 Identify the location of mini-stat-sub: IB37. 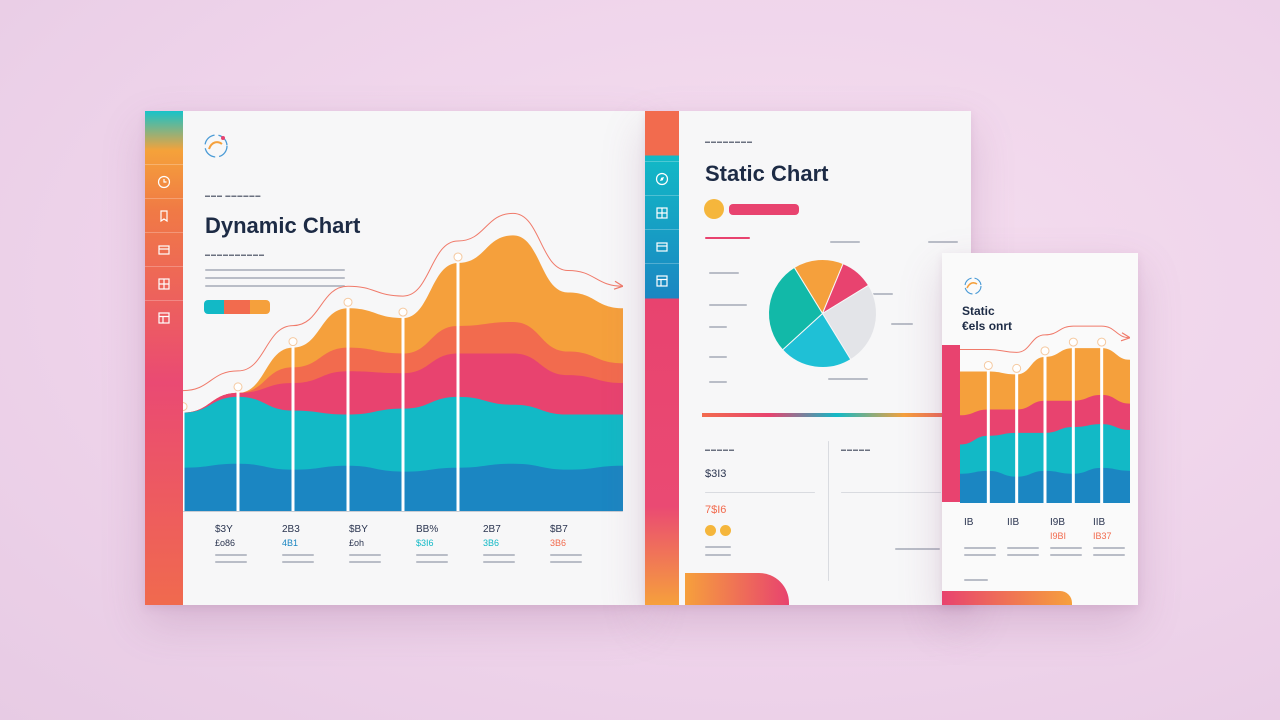
(1102, 536).